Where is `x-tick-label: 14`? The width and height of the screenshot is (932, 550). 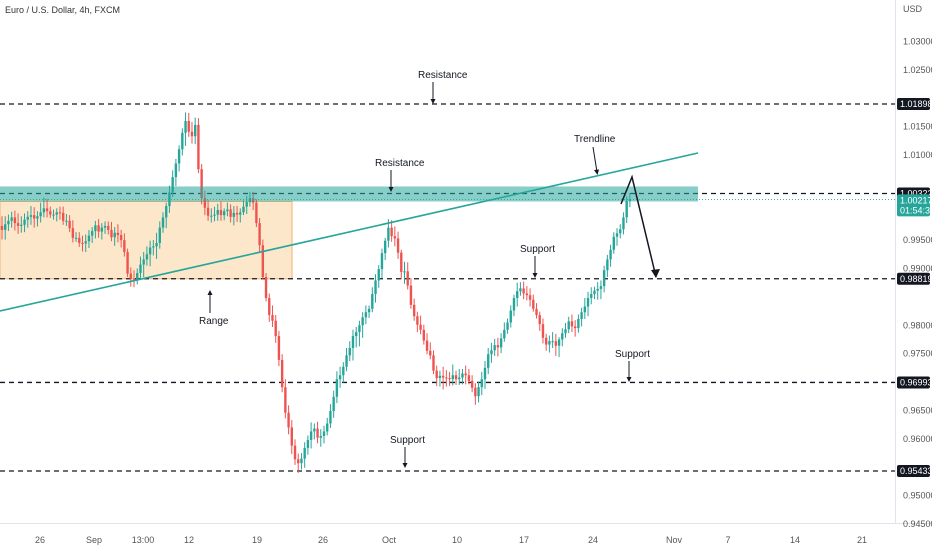 x-tick-label: 14 is located at coordinates (795, 540).